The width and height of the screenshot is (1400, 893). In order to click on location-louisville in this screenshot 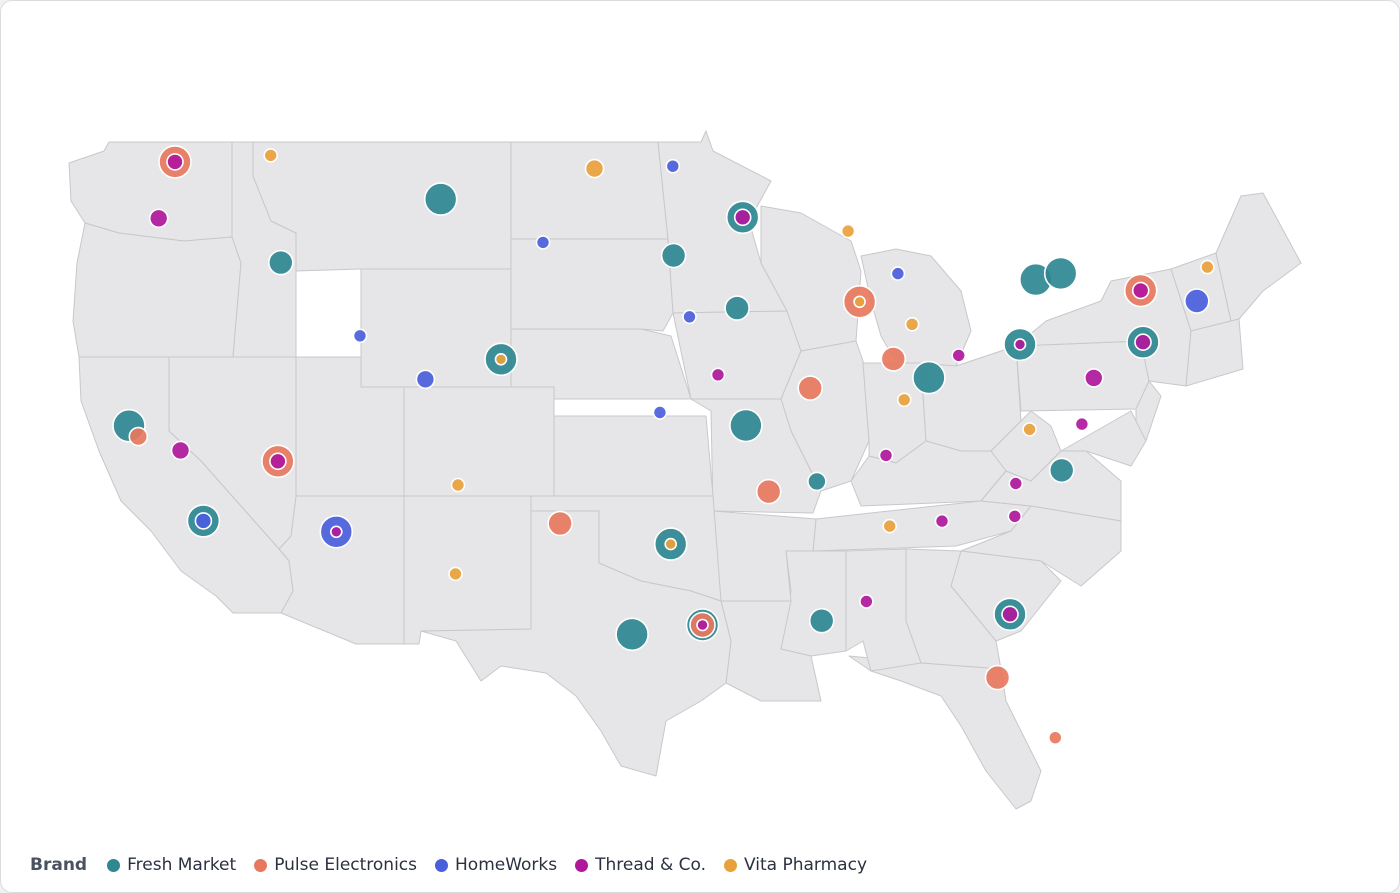, I will do `click(904, 400)`.